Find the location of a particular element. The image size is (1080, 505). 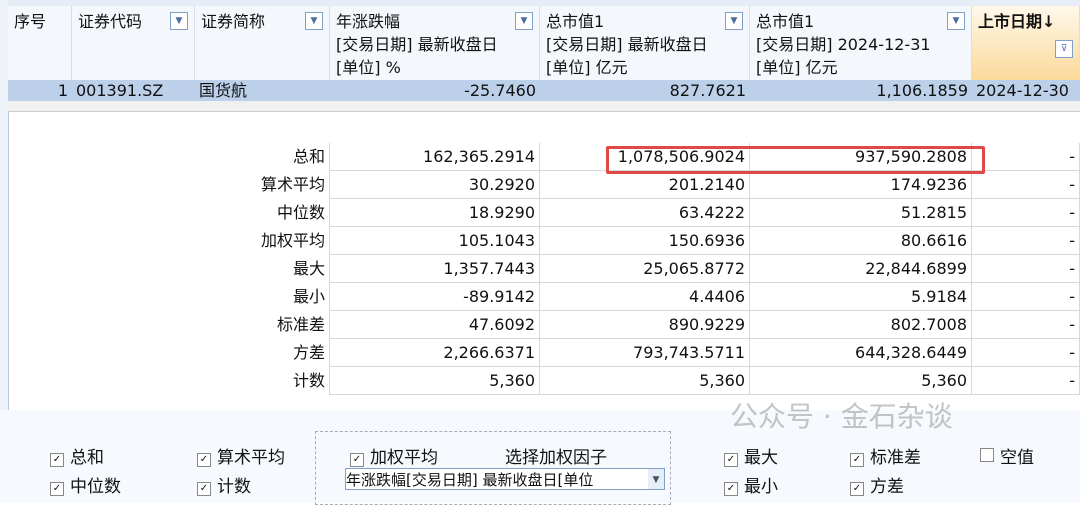

stat-value: 890.9229 is located at coordinates (645, 325).